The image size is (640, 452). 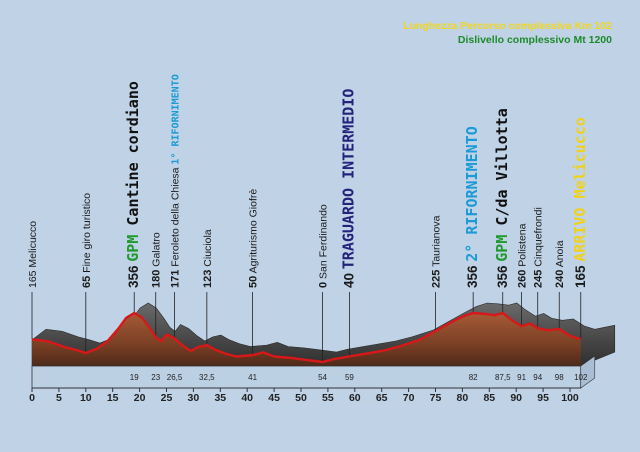 I want to click on terrain-fill, so click(x=306, y=339).